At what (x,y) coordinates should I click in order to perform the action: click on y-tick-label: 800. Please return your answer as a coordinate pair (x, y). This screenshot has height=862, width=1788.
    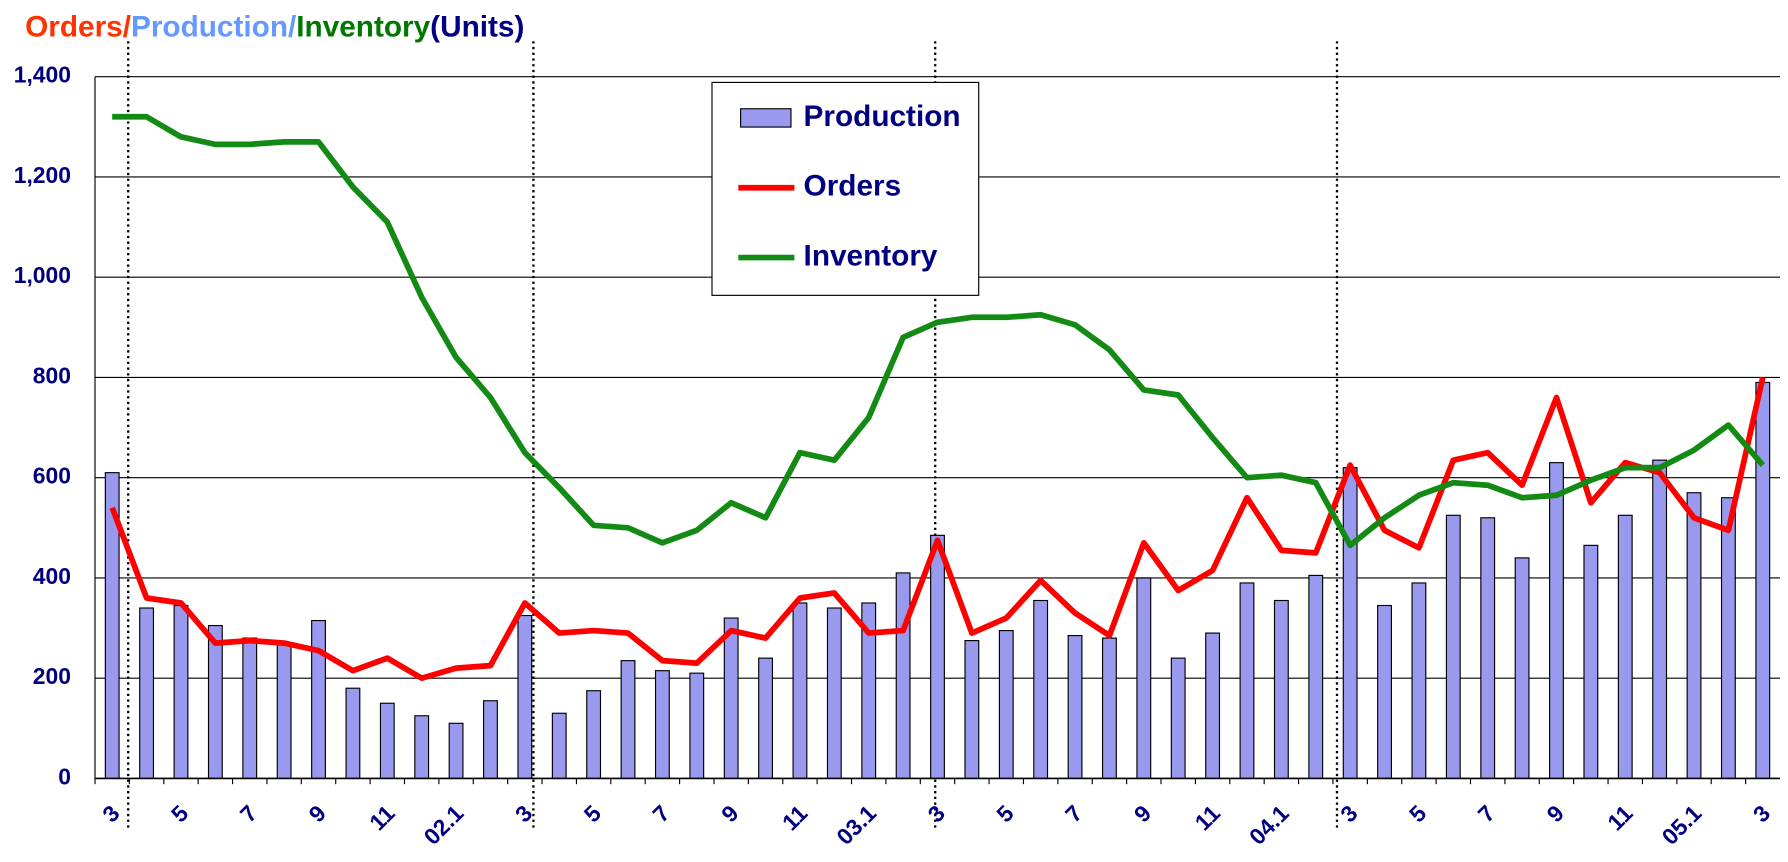
    Looking at the image, I should click on (52, 375).